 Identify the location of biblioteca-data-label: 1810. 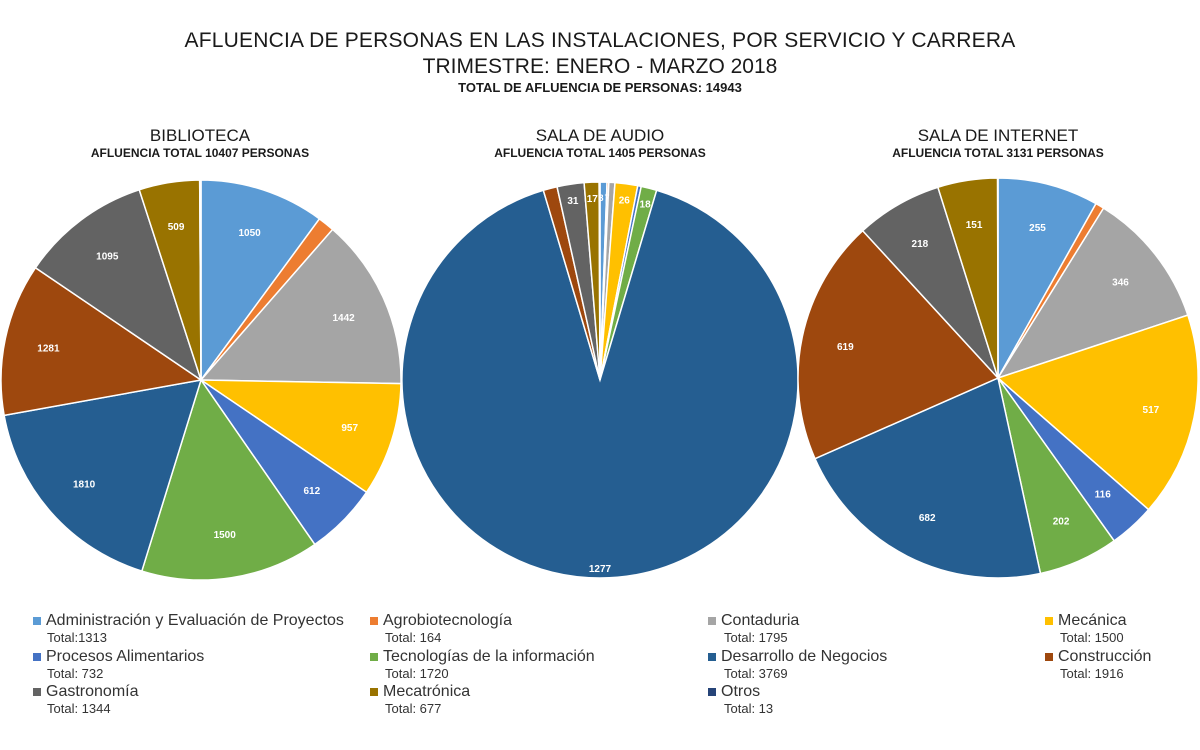
(84, 484).